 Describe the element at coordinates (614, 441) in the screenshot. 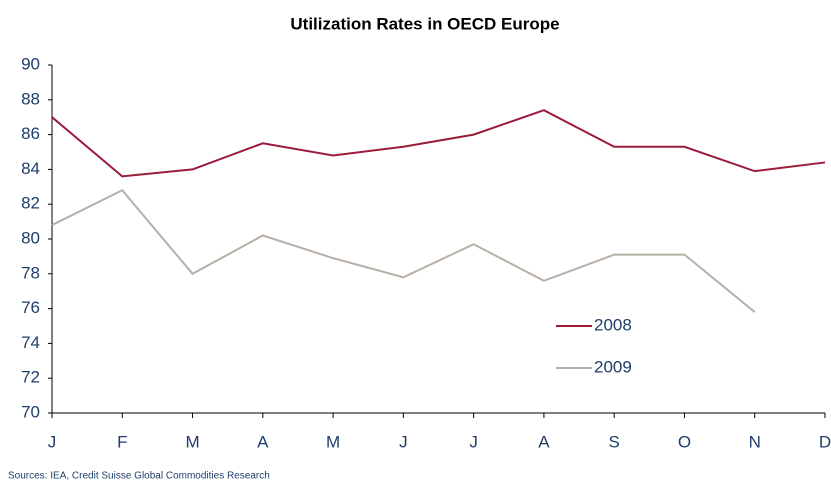

I see `x-tick-label: S` at that location.